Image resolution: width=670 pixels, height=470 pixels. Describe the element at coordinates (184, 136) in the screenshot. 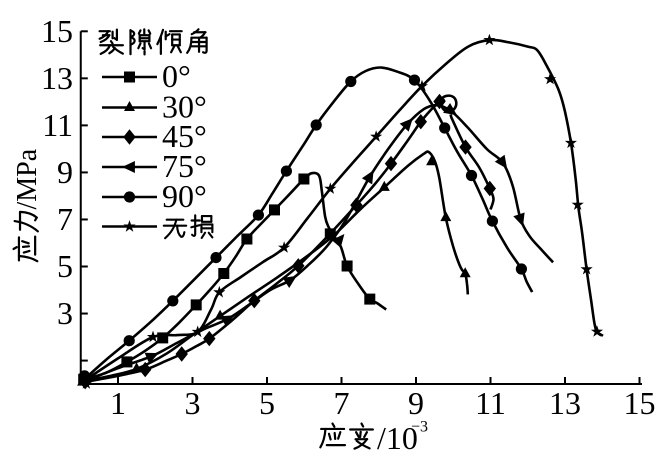

I see `svg-text: 45°` at that location.